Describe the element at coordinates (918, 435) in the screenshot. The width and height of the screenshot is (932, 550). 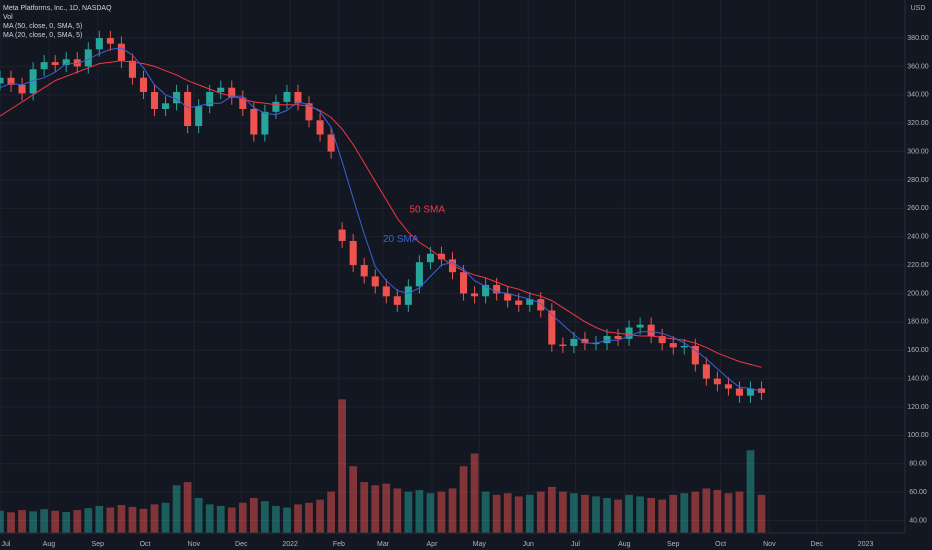
I see `y-tick-label: 100.00` at that location.